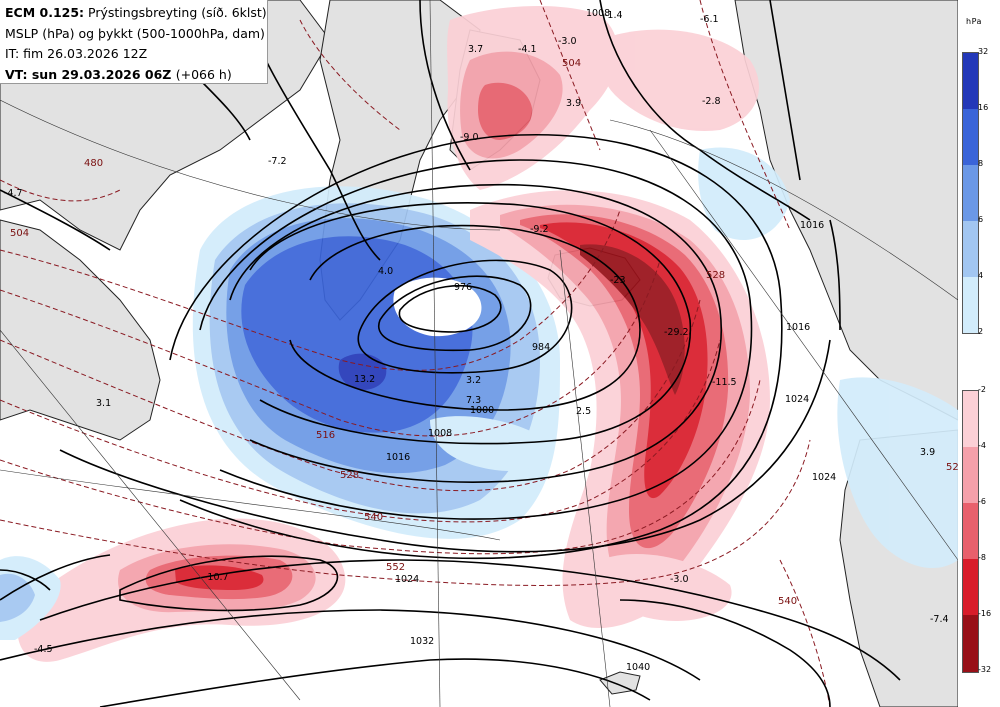  What do you see at coordinates (982, 389) in the screenshot?
I see `colorbar-tick: -2` at bounding box center [982, 389].